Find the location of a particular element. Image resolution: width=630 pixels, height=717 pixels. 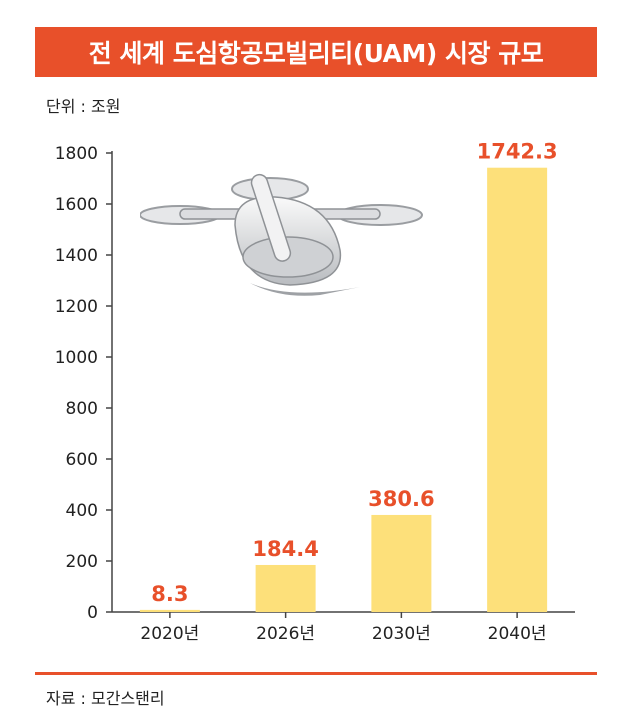

x-tick-label: 2040년 is located at coordinates (517, 634).